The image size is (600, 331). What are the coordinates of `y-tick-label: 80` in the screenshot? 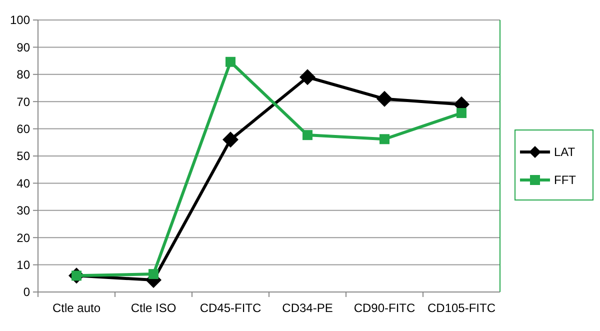 It's located at (23, 75).